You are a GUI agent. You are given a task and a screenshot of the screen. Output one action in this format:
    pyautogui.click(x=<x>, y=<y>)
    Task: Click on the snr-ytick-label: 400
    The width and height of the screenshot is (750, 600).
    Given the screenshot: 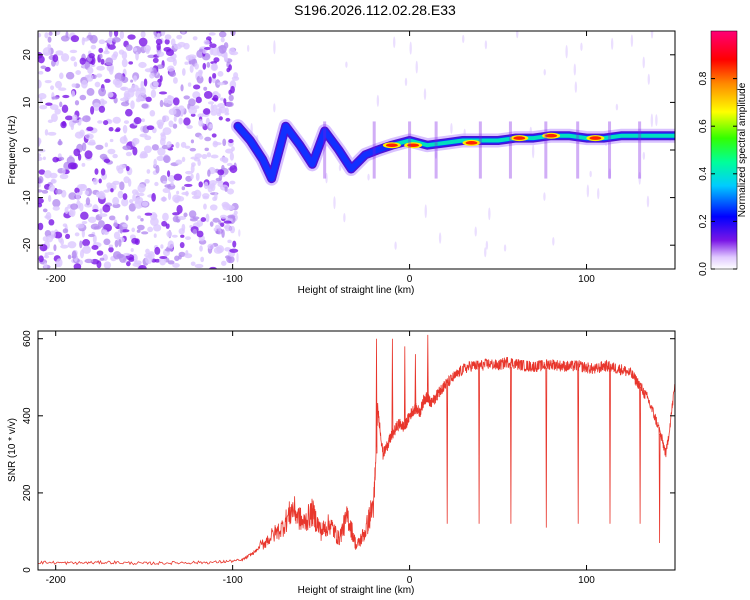 What is the action you would take?
    pyautogui.click(x=27, y=415)
    